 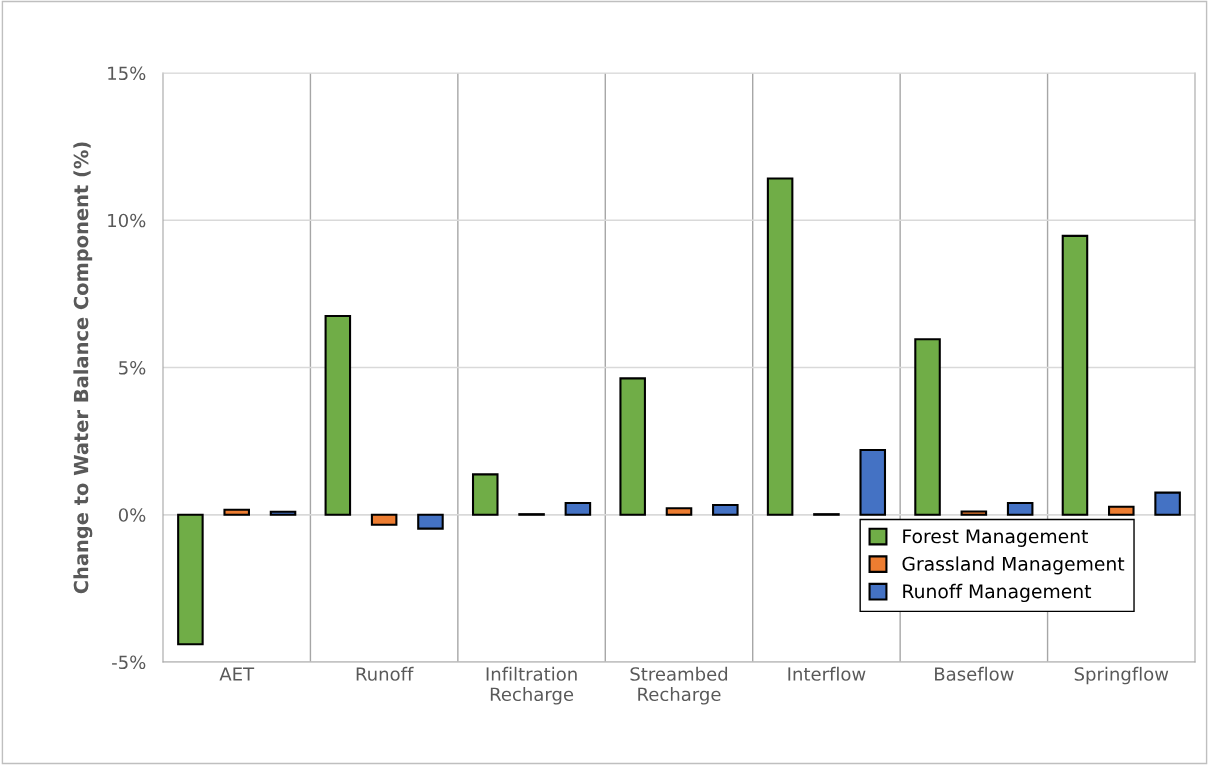 What do you see at coordinates (127, 220) in the screenshot?
I see `y-tick-label: 10%` at bounding box center [127, 220].